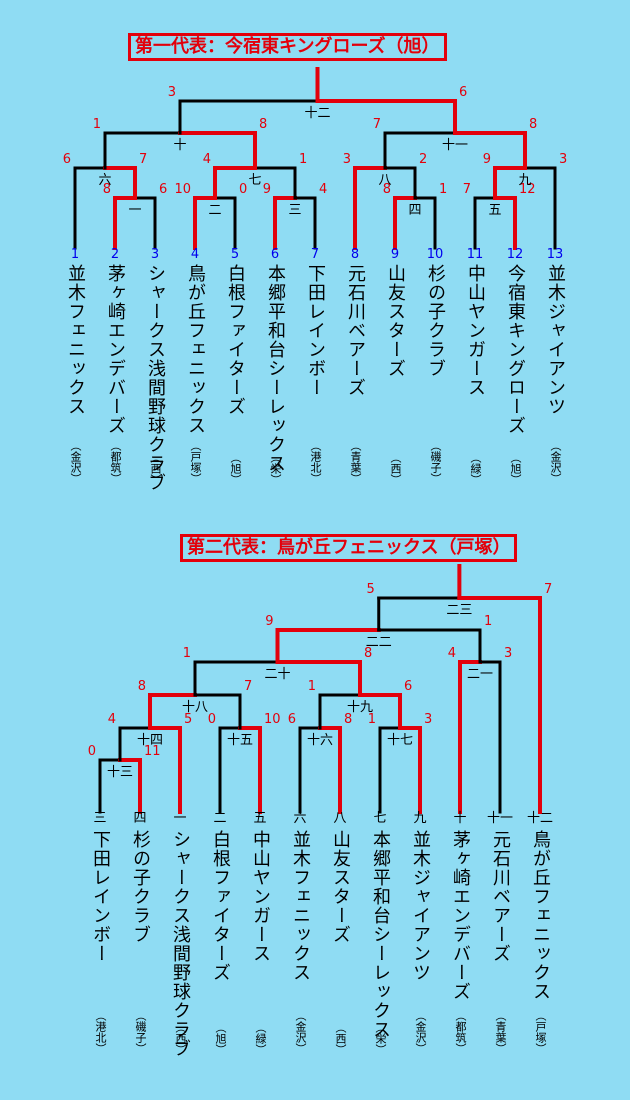 The height and width of the screenshot is (1100, 630). I want to click on s1-team-area: （旭）, so click(515, 468).